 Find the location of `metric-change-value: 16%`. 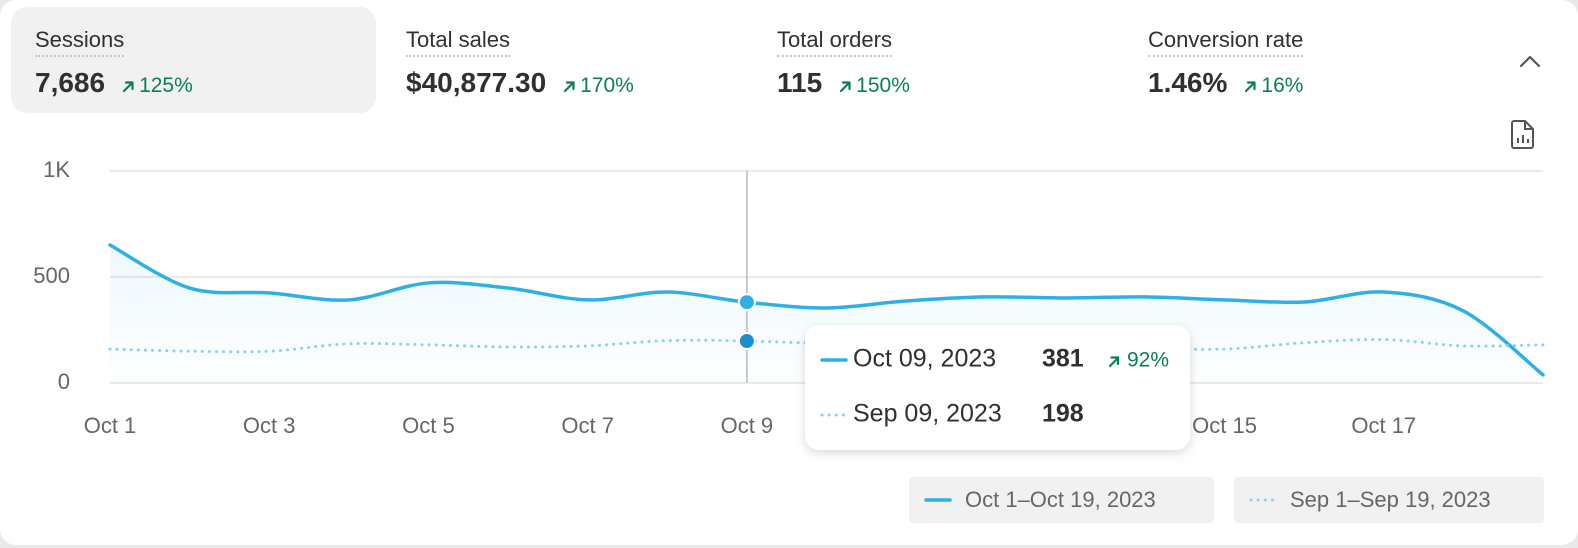

metric-change-value: 16% is located at coordinates (1282, 85).